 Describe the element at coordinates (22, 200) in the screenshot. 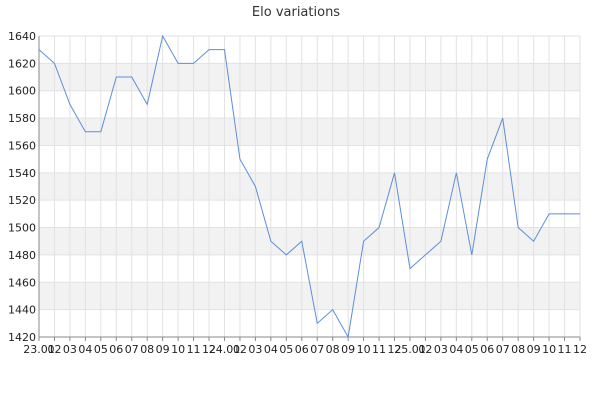

I see `y-tick-label: 1520` at that location.